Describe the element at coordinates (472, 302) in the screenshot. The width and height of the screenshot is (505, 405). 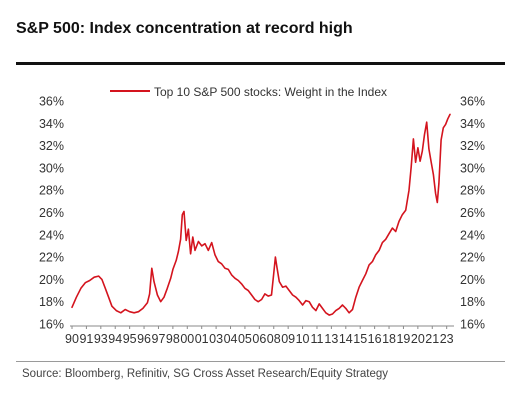
I see `y-tick-label-right: 18%` at that location.